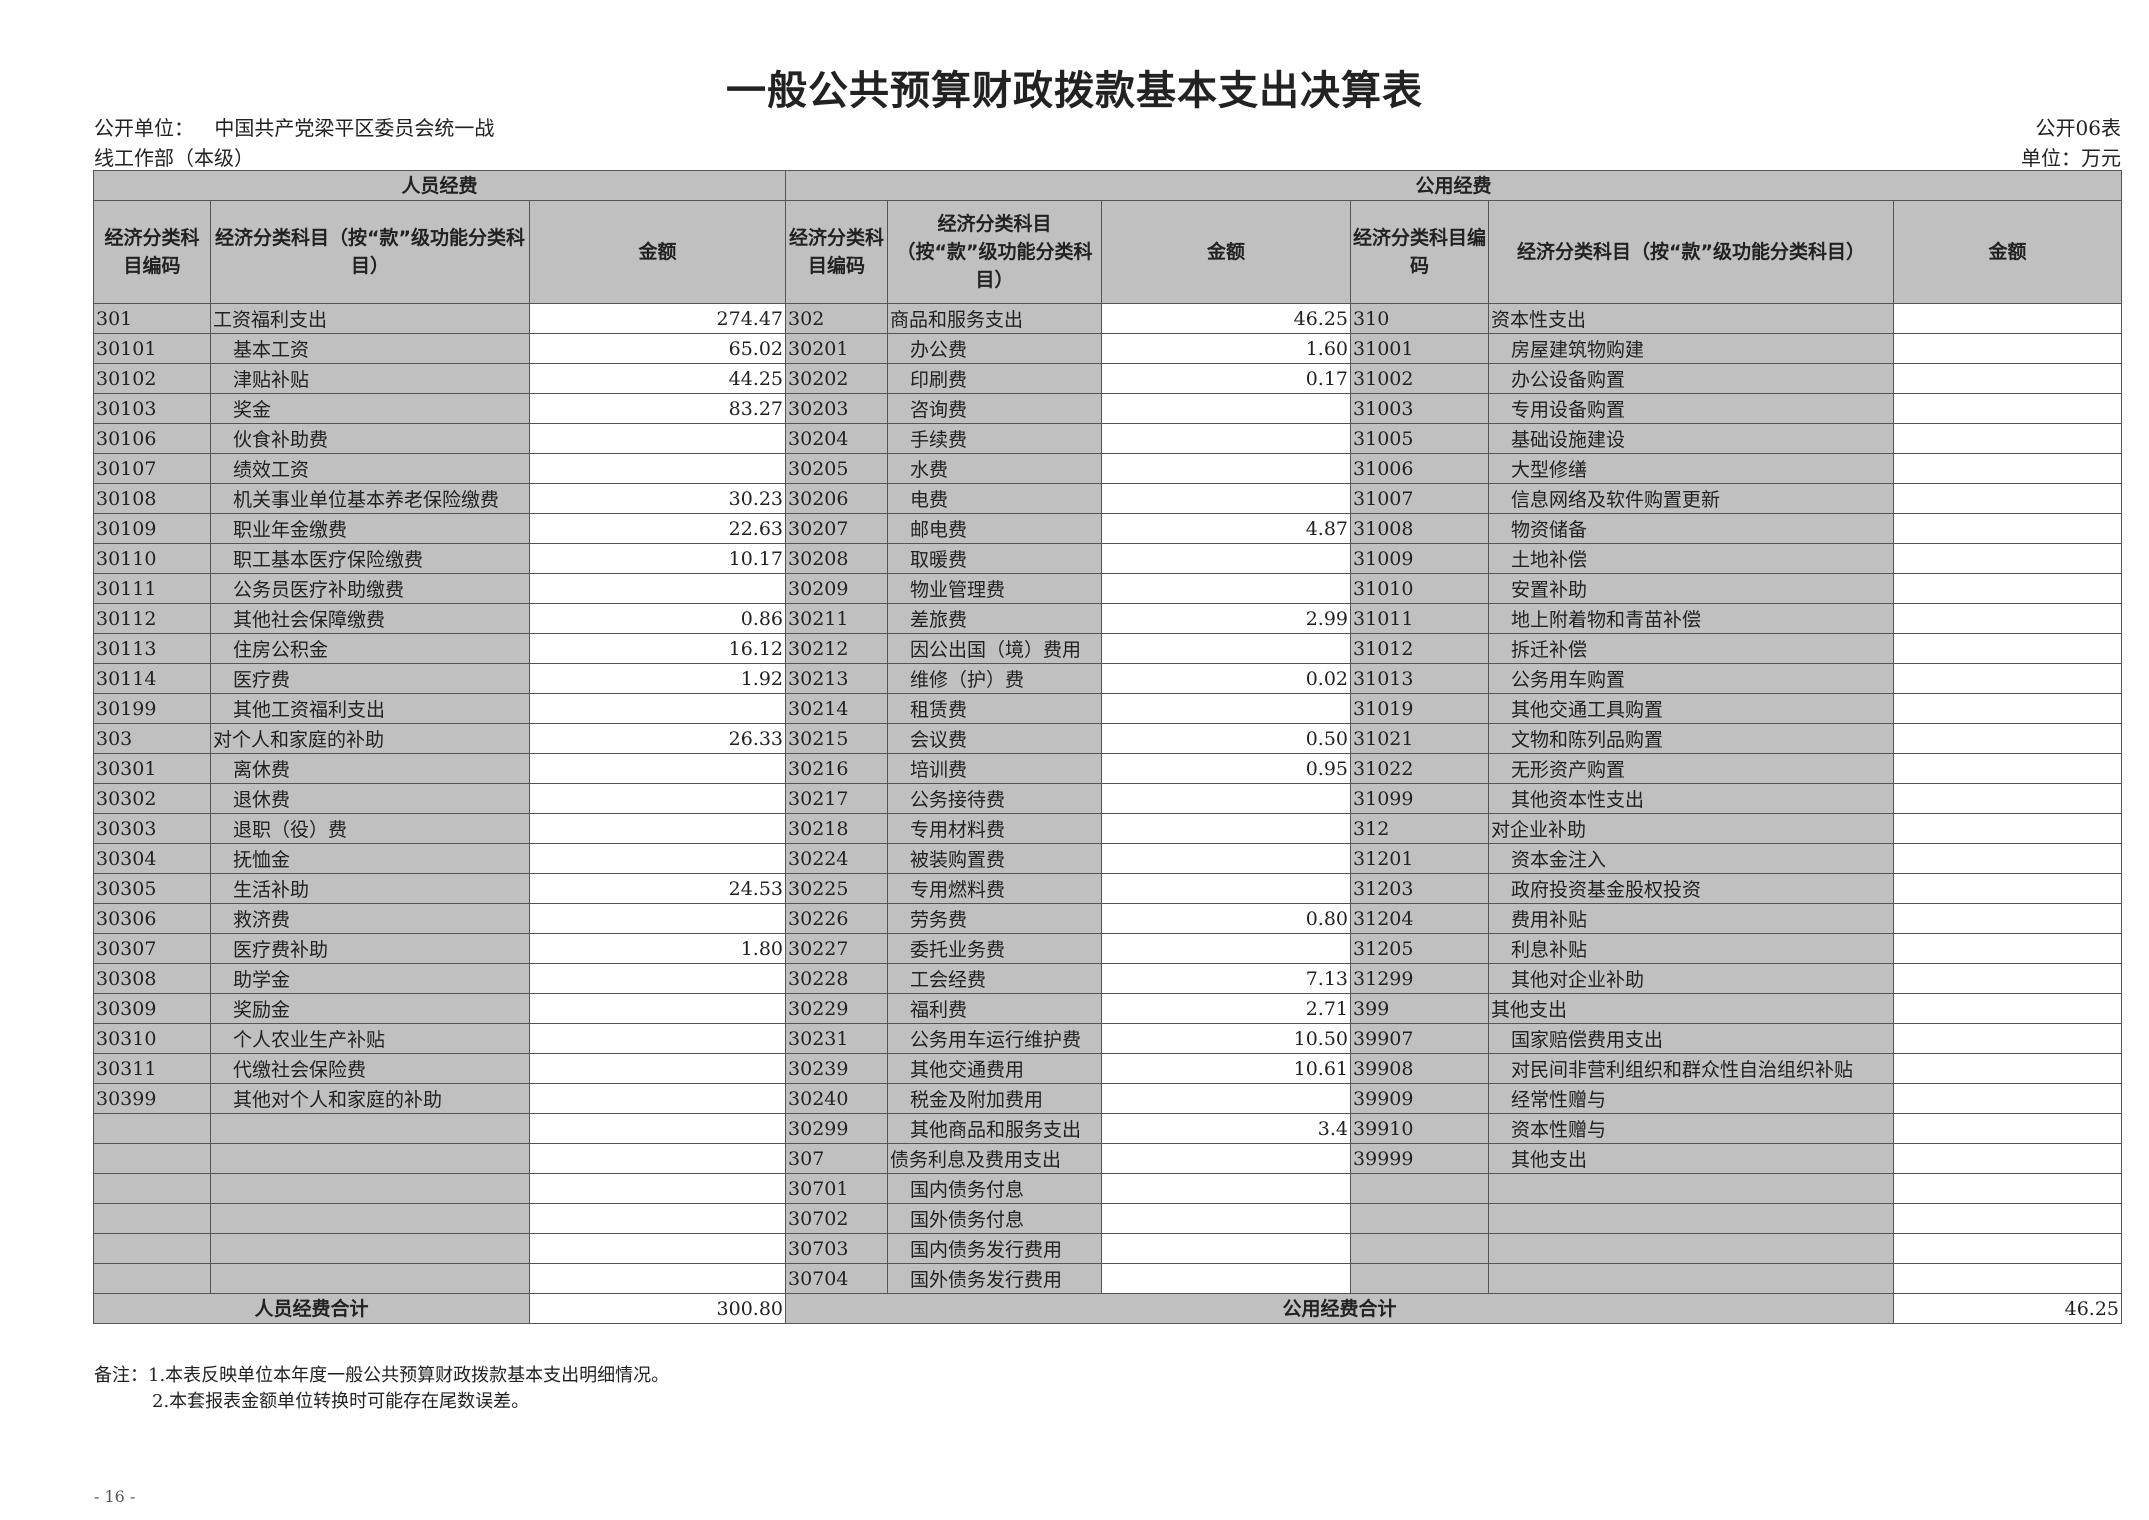 The width and height of the screenshot is (2149, 1520). Describe the element at coordinates (657, 408) in the screenshot. I see `personnel-amount-cell: 83.27` at that location.